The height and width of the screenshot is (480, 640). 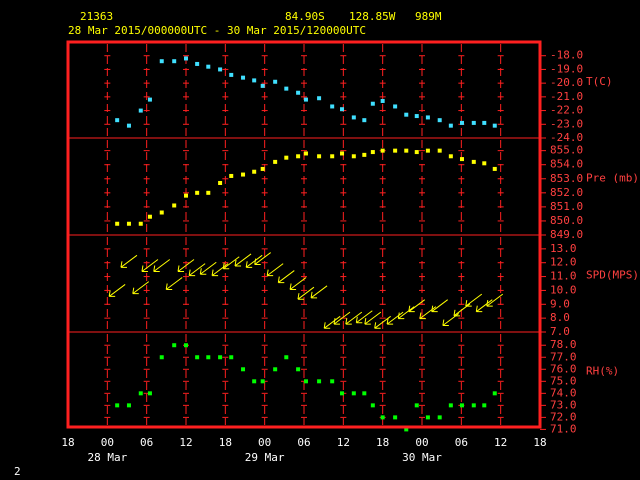 I want to click on y-tick-label: -24.0, so click(x=566, y=137).